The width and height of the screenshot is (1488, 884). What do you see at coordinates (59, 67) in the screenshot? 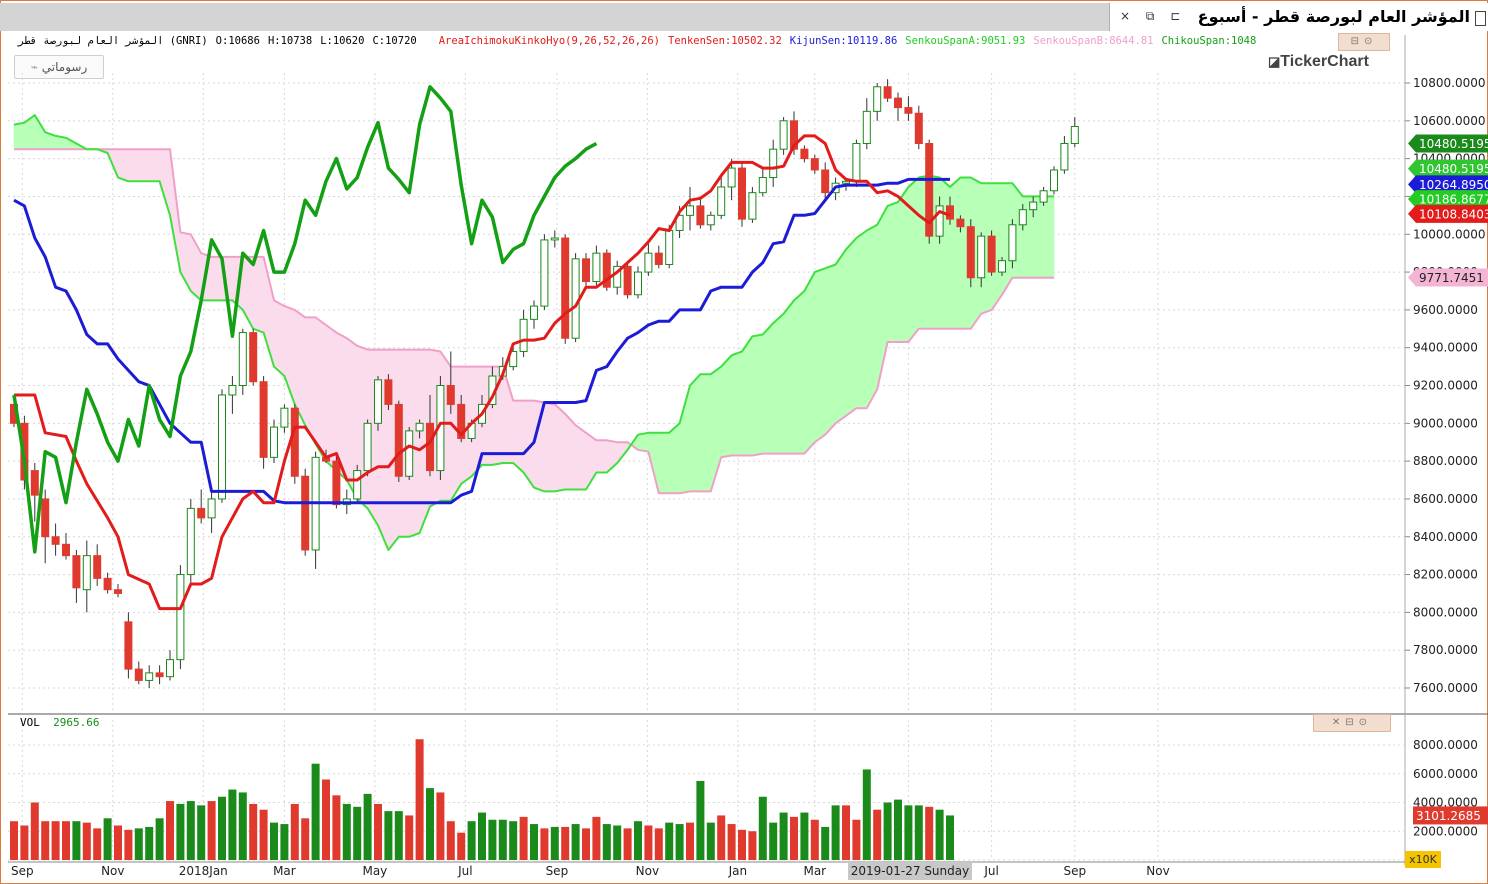
I see `my-drawings-button: ⌁ رسوماتي` at bounding box center [59, 67].